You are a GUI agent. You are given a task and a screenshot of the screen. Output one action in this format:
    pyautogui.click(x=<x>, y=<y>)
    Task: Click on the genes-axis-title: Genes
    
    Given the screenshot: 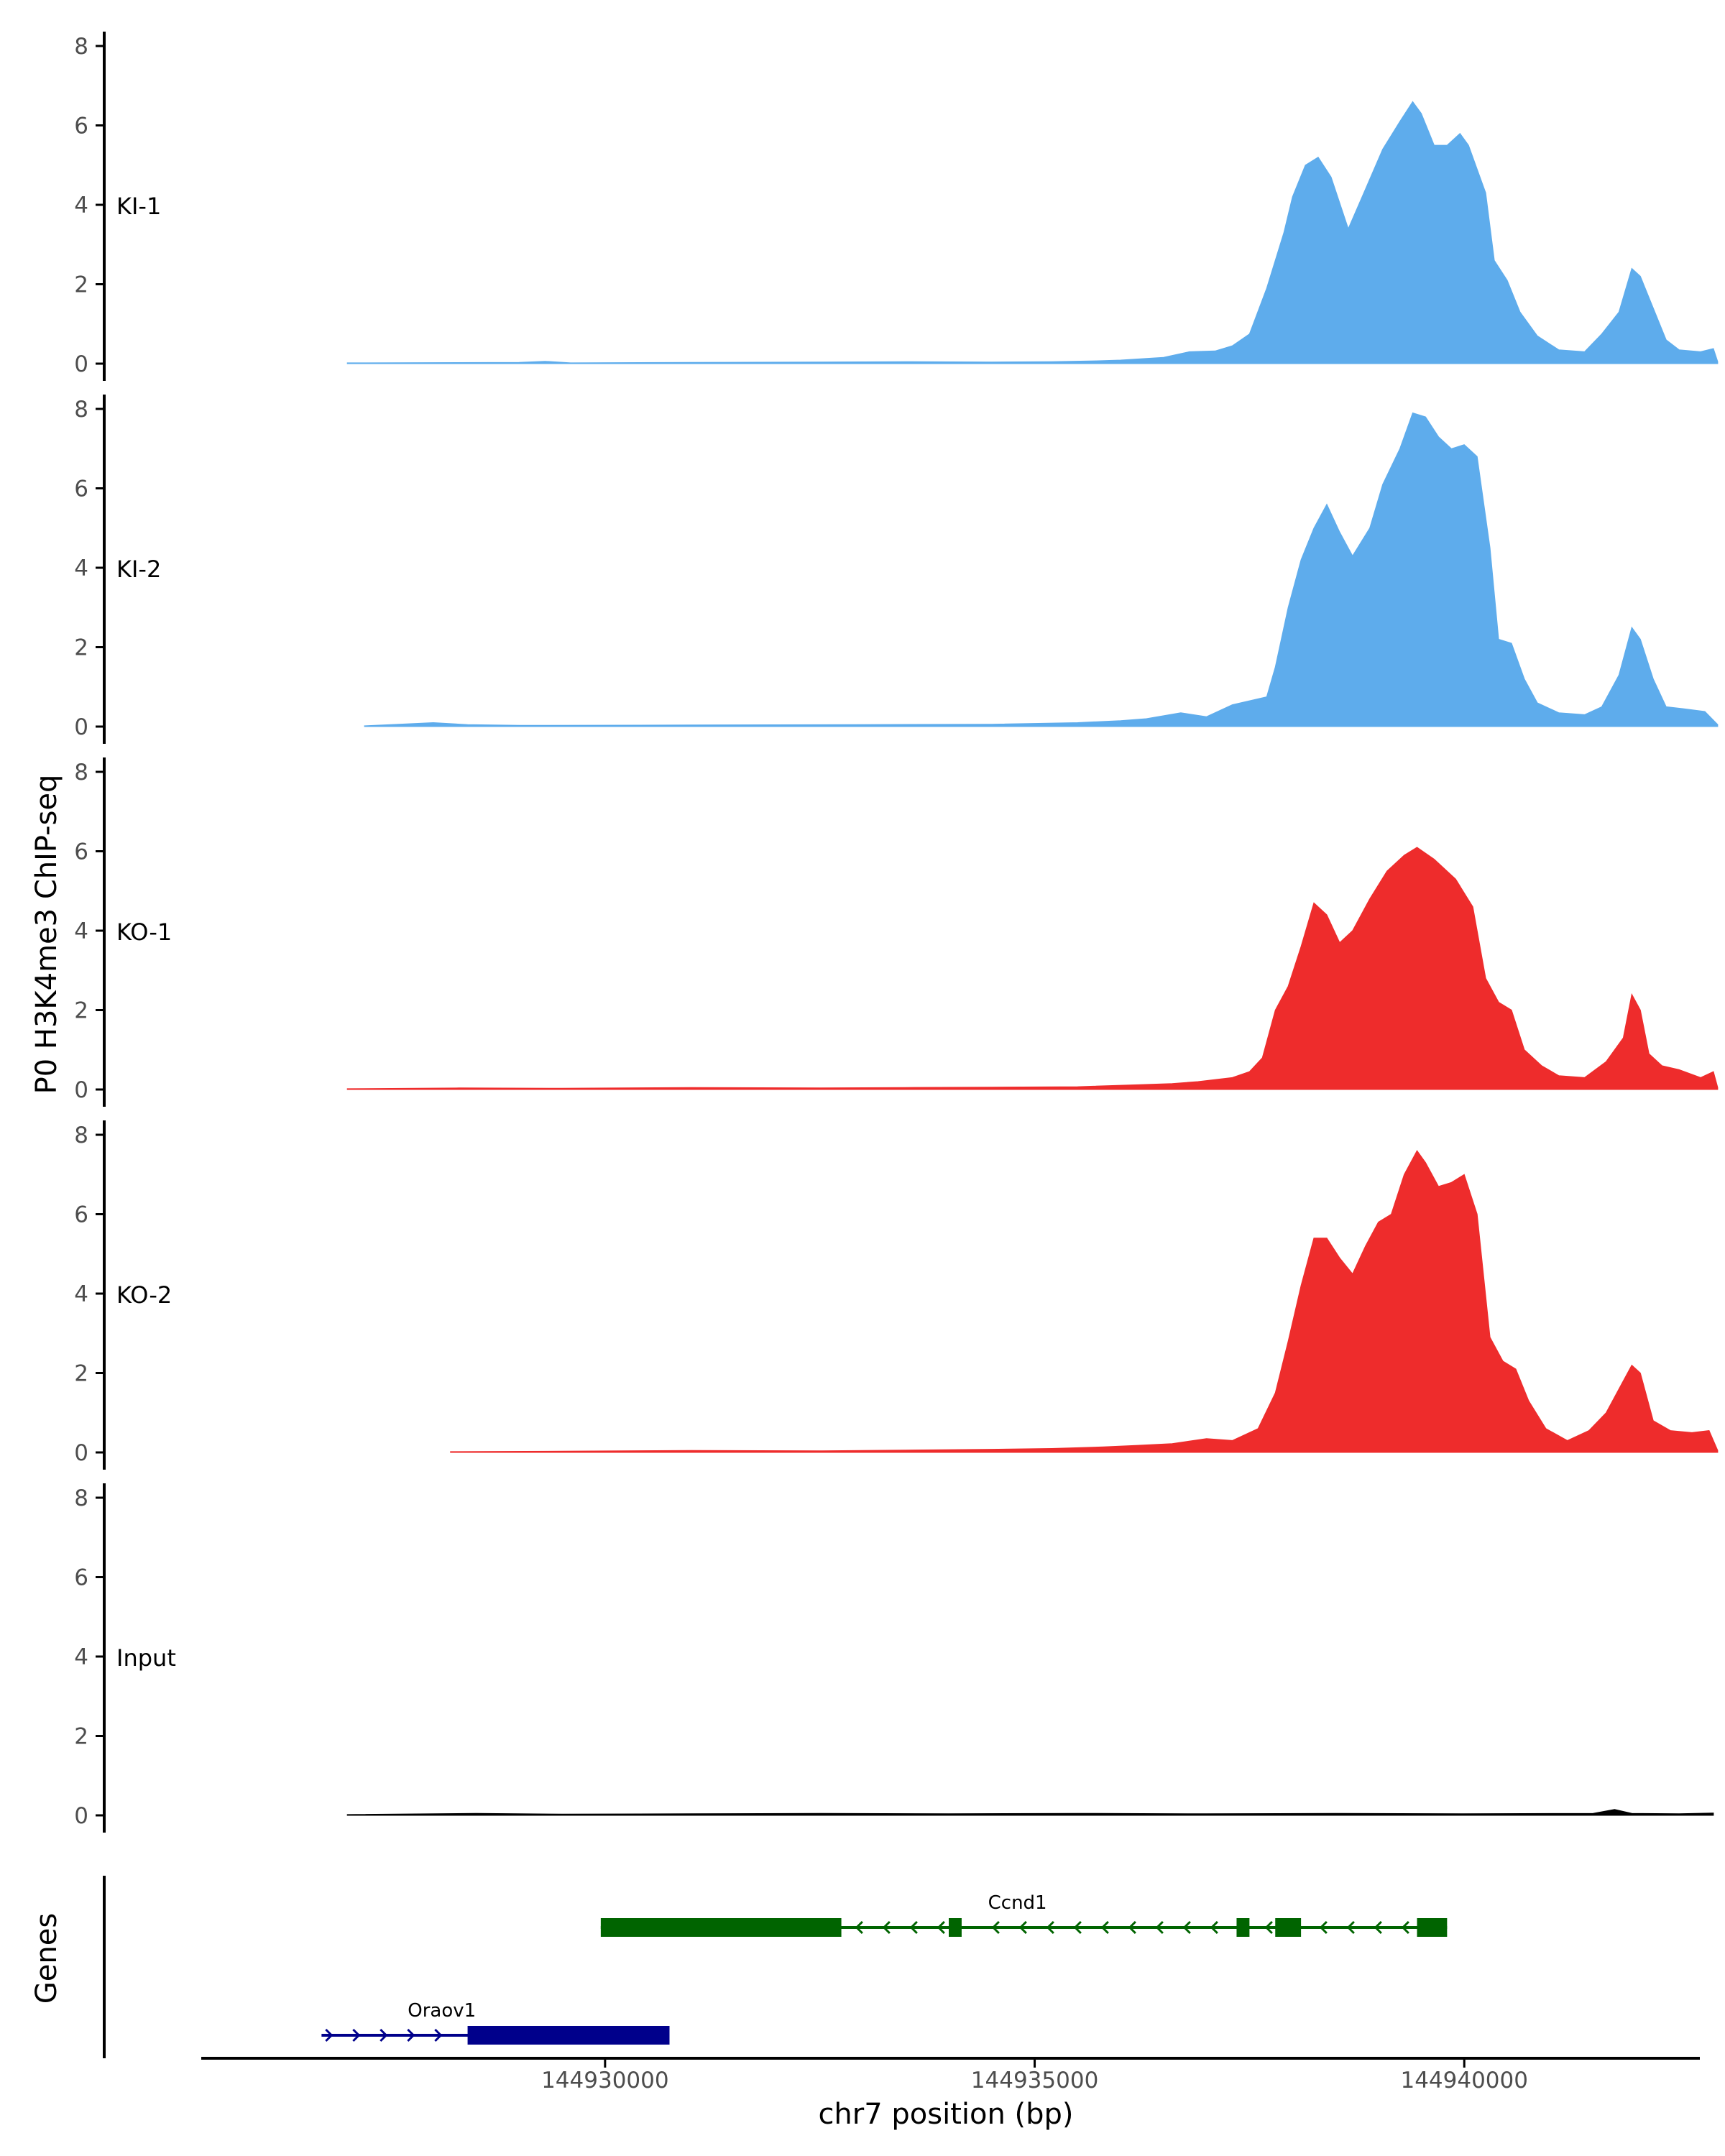 What is the action you would take?
    pyautogui.click(x=46, y=1958)
    